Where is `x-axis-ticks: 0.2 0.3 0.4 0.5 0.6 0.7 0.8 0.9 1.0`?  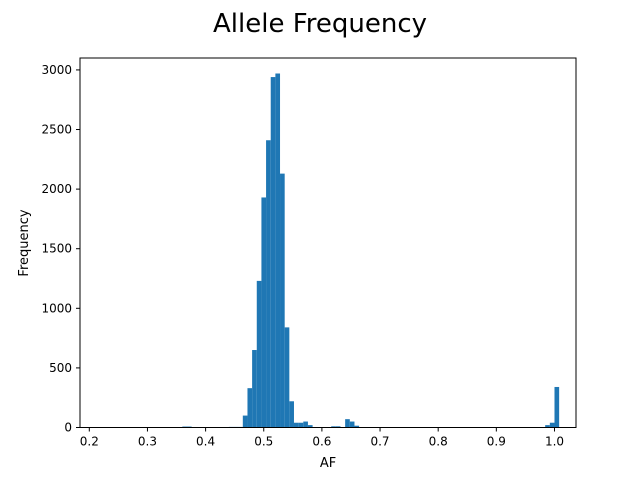 x-axis-ticks: 0.2 0.3 0.4 0.5 0.6 0.7 0.8 0.9 1.0 is located at coordinates (322, 438).